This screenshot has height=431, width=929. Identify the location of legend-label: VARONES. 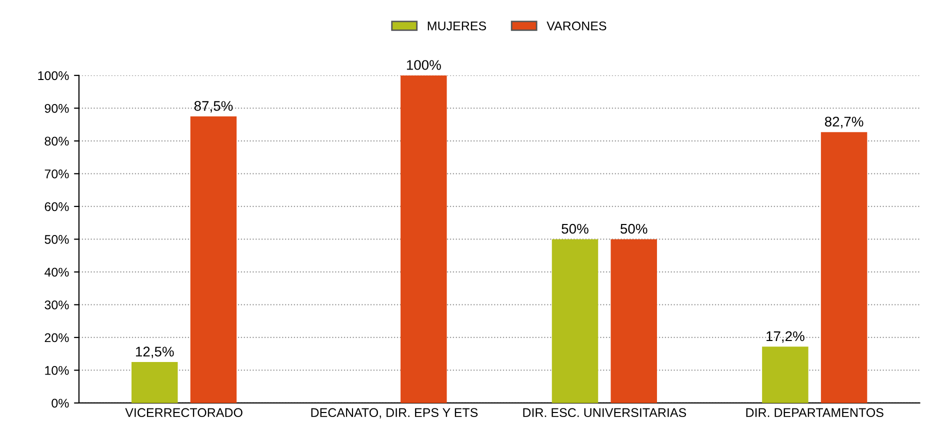
(576, 25).